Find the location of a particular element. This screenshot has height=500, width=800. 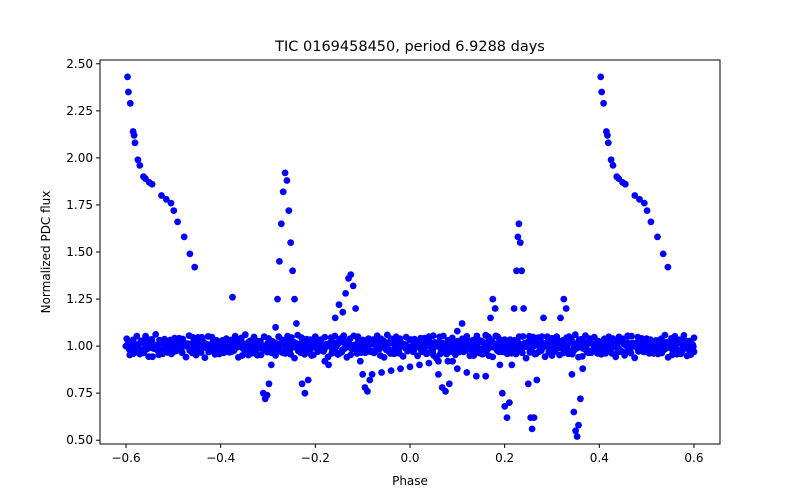

x-tick-label: 0.2 is located at coordinates (504, 458).